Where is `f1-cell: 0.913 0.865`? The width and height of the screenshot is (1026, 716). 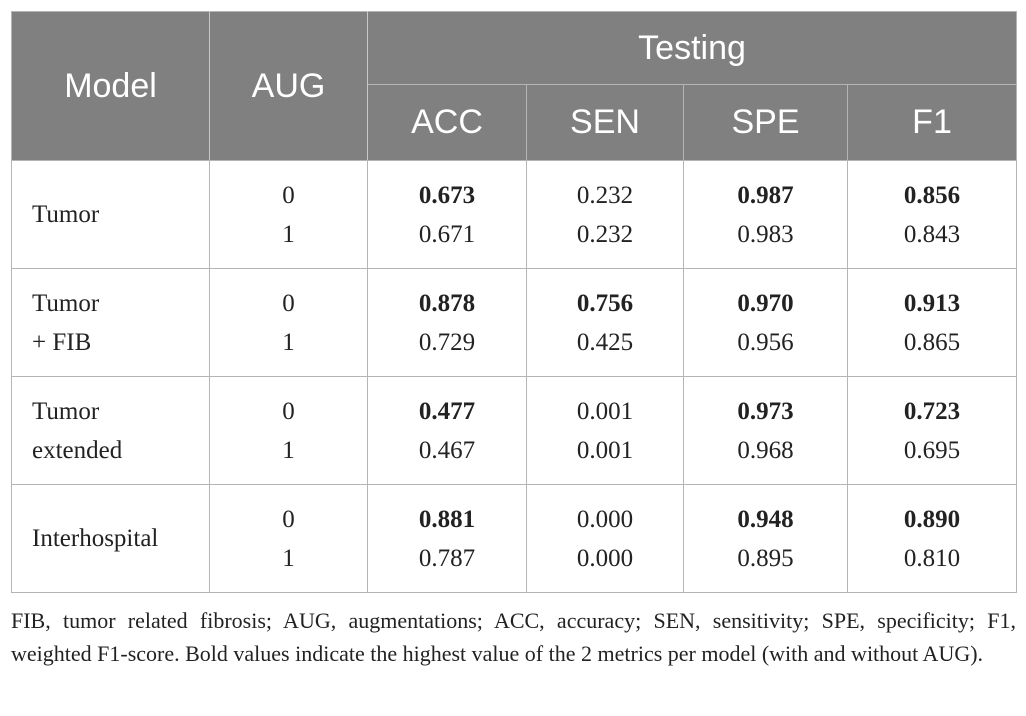 f1-cell: 0.913 0.865 is located at coordinates (932, 322).